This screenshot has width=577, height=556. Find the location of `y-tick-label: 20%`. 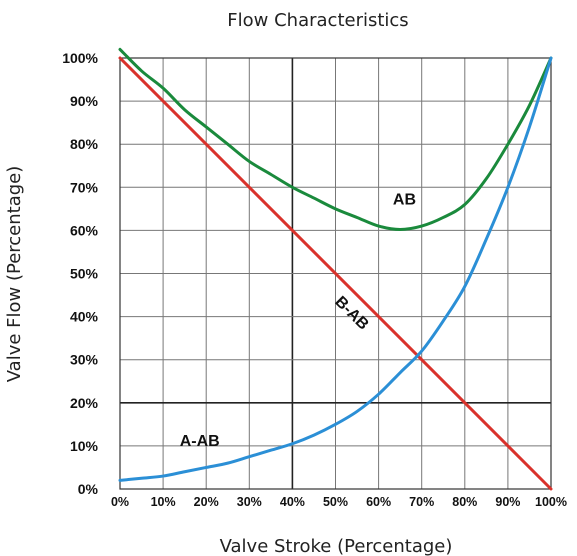

y-tick-label: 20% is located at coordinates (84, 403).